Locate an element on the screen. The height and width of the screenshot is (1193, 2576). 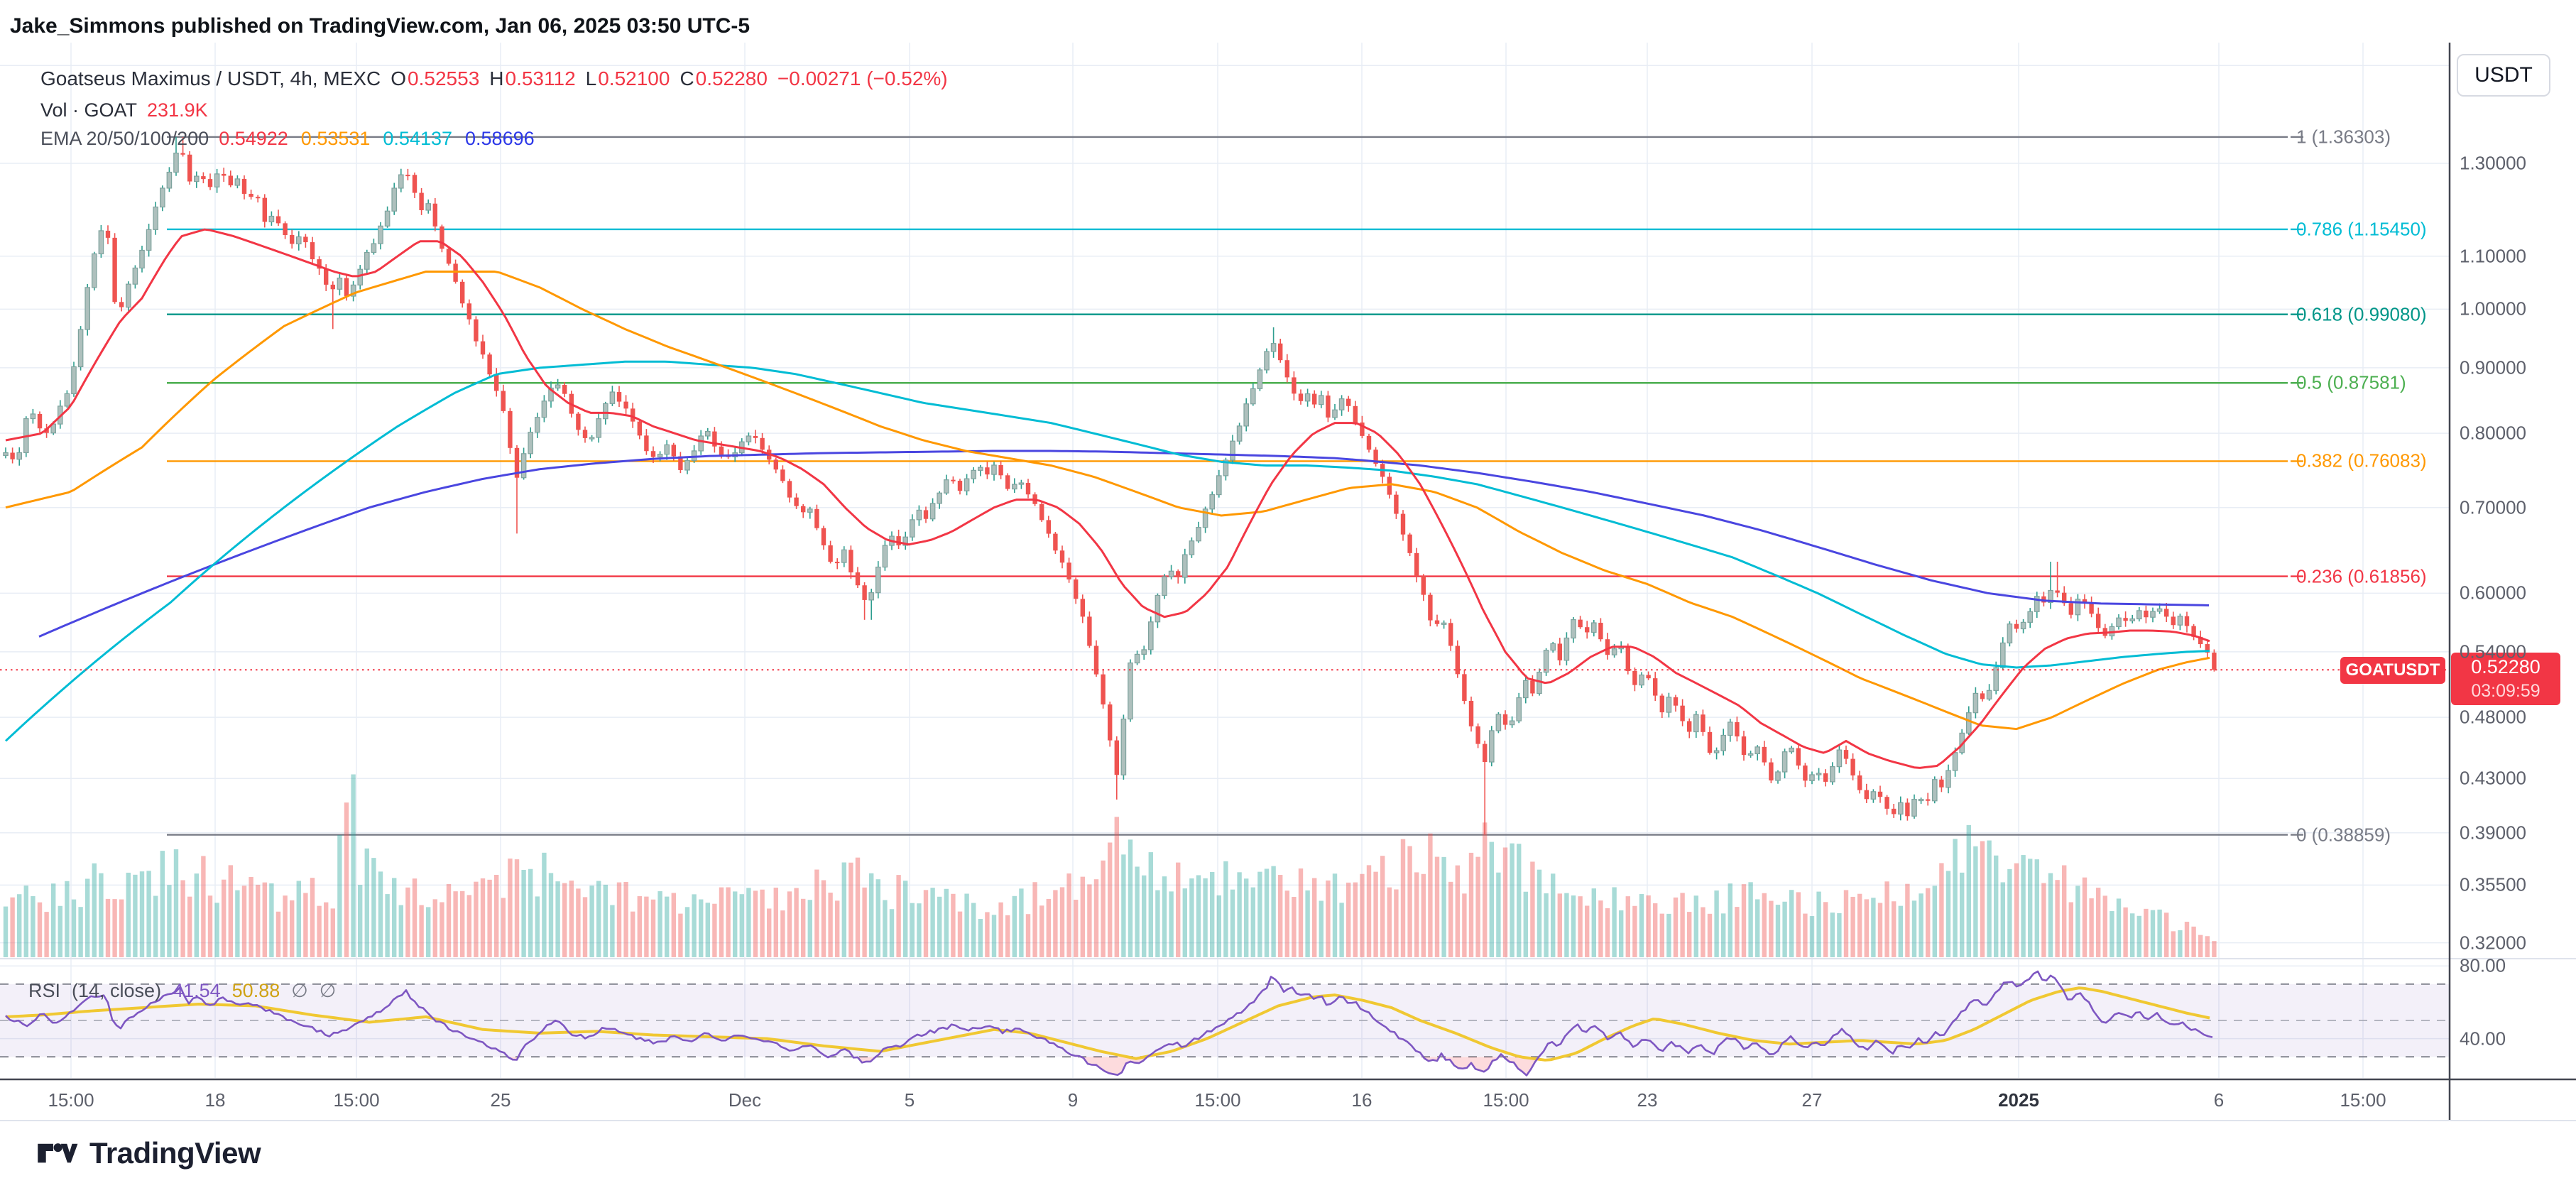
price-axis-label: 0.54000 is located at coordinates (2493, 652).